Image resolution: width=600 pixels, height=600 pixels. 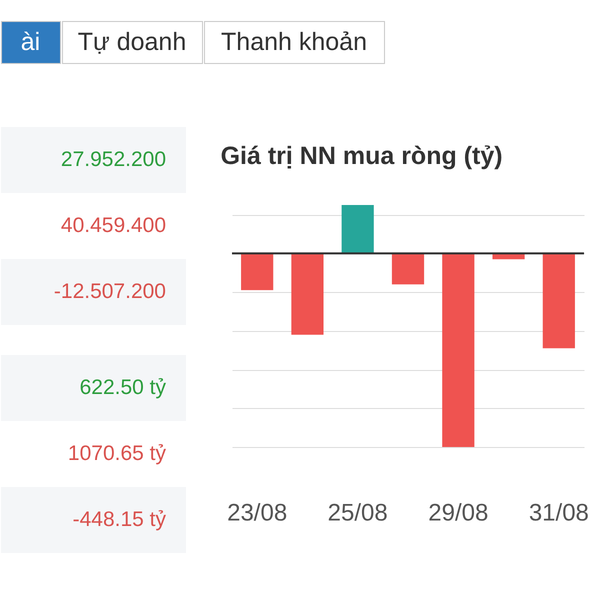 What do you see at coordinates (132, 42) in the screenshot?
I see `text: Tự doanh` at bounding box center [132, 42].